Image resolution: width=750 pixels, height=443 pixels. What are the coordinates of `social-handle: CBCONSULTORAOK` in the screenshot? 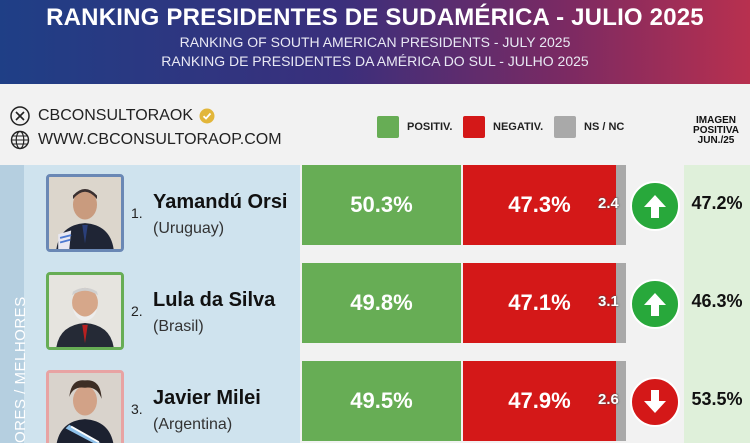 It's located at (112, 116).